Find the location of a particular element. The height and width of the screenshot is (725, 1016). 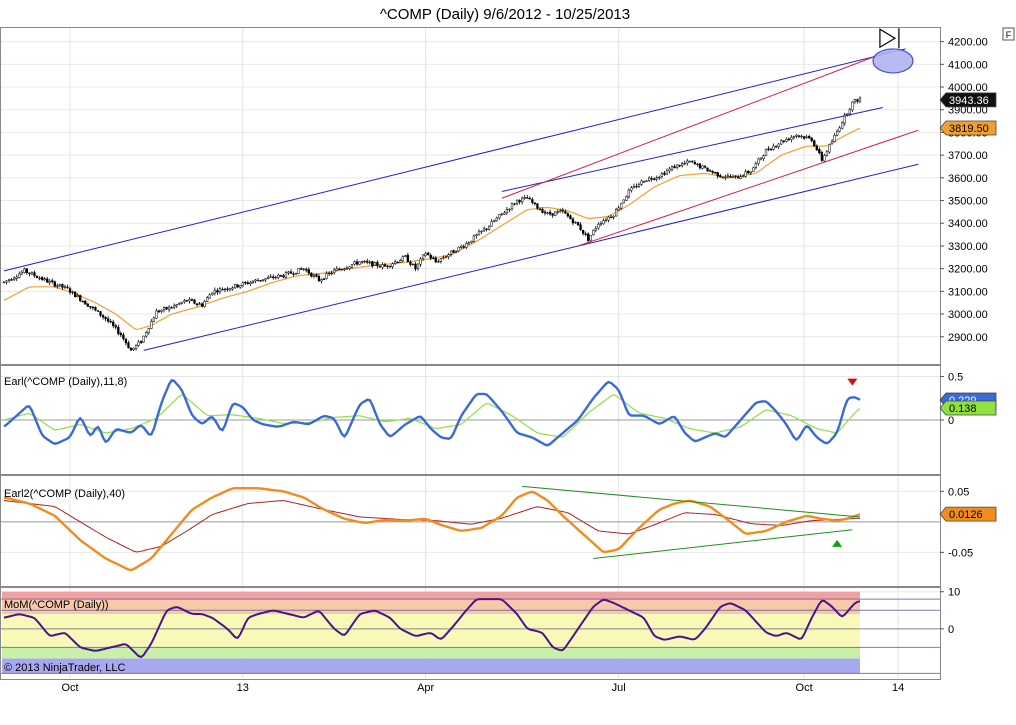

corner-badge-box is located at coordinates (1008, 34).